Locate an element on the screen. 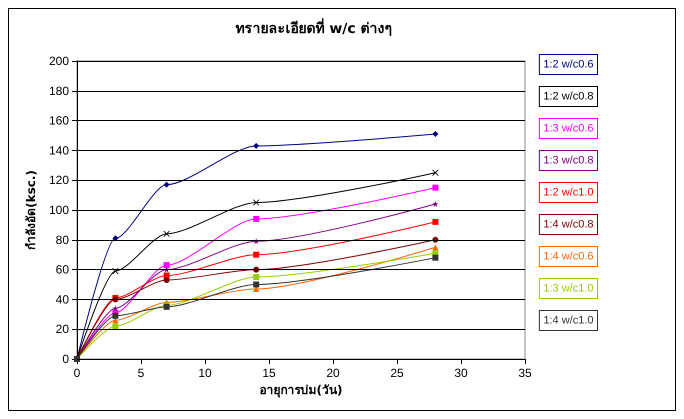  chart-title: ทรายละเอียดที่ w/c ต่างๆ is located at coordinates (314, 27).